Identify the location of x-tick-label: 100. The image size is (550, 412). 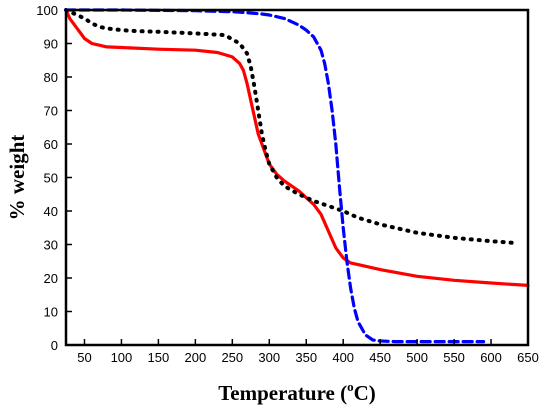
(122, 357).